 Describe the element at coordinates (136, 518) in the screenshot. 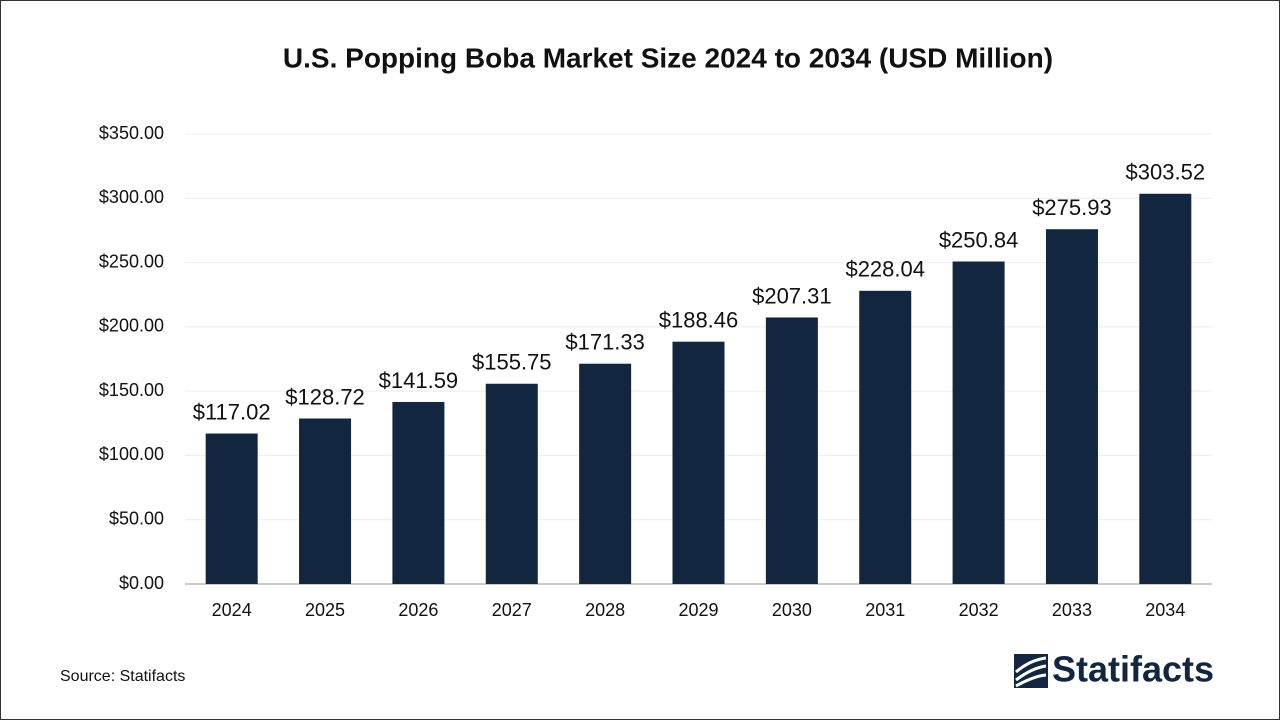

I see `y-tick-label: $50.00` at that location.